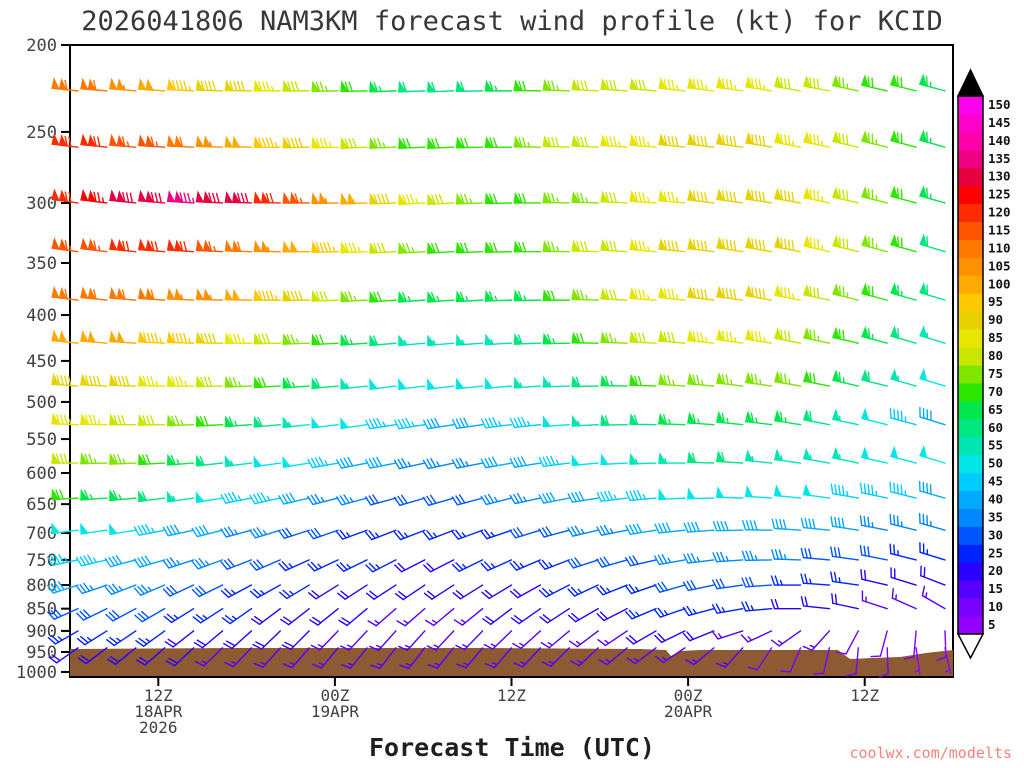 This screenshot has height=768, width=1024. Describe the element at coordinates (995, 301) in the screenshot. I see `colorbar-label: 95` at that location.